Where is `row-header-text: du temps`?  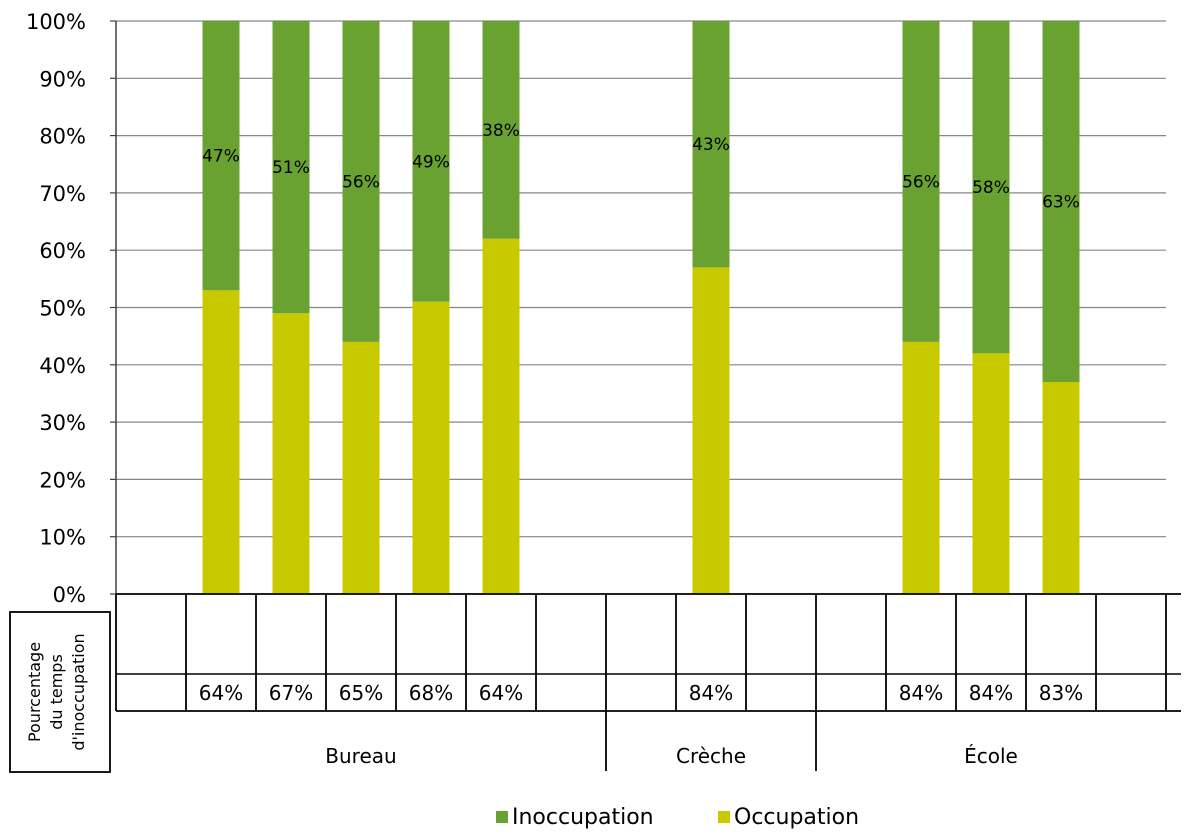
row-header-text: du temps is located at coordinates (56, 692).